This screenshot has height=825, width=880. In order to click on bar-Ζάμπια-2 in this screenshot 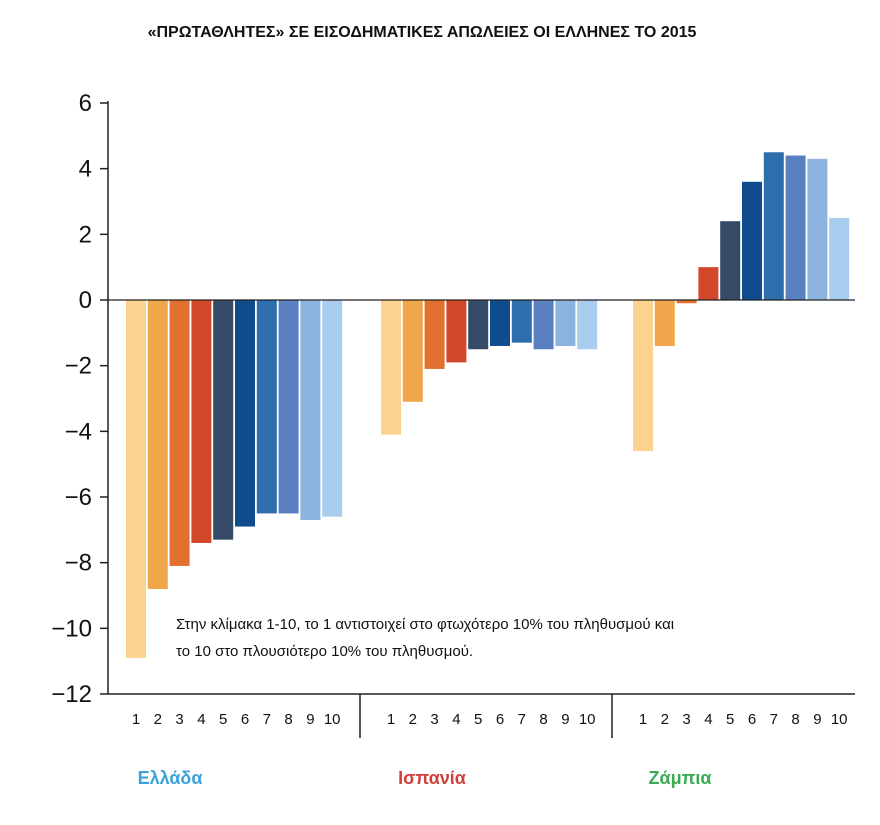, I will do `click(664, 323)`.